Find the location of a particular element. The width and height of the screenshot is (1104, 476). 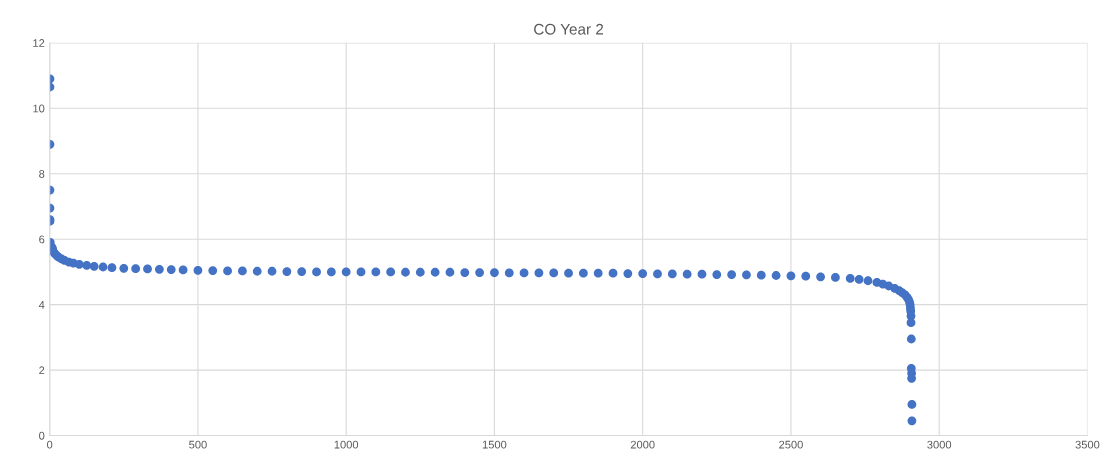

y-tick-label: 0 is located at coordinates (42, 435).